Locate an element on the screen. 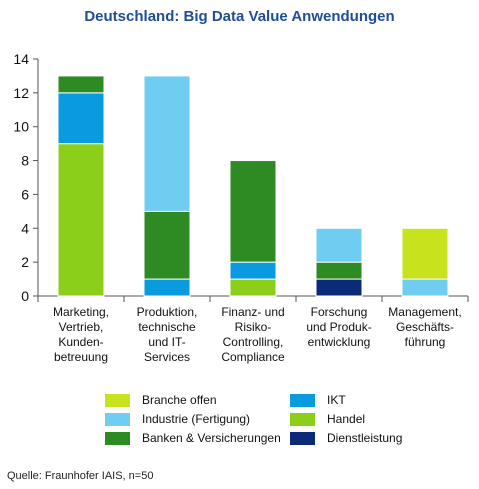  legend-label: Banken & Versicherungen is located at coordinates (211, 438).